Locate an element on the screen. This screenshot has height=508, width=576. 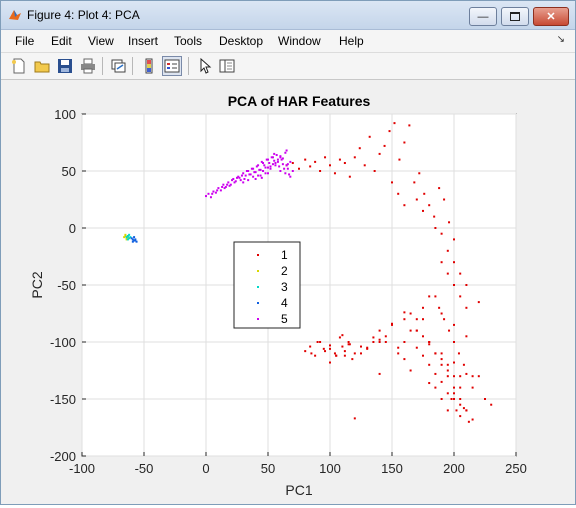
menu-help: Help is located at coordinates (351, 41).